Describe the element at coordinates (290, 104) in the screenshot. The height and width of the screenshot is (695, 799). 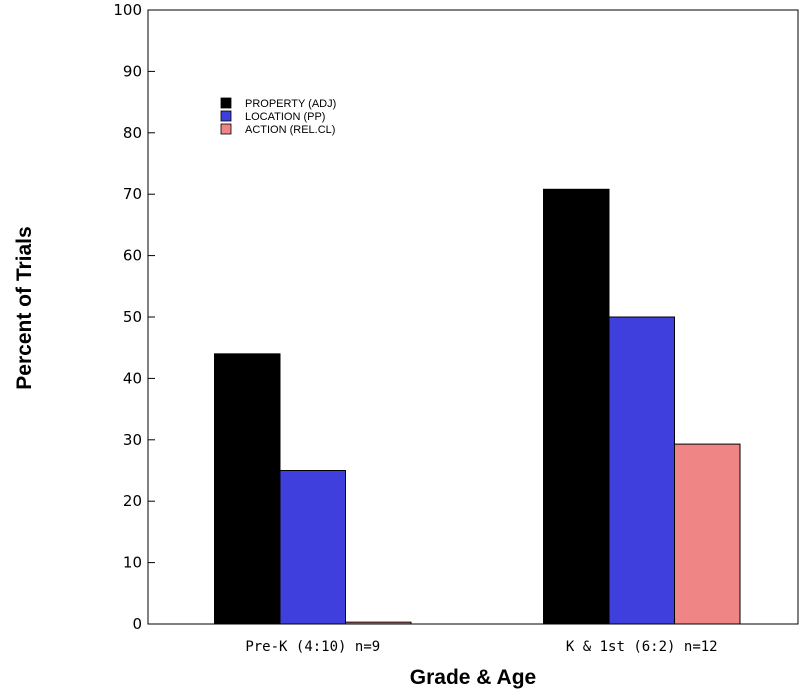
I see `legend-label: PROPERTY (ADJ)` at that location.